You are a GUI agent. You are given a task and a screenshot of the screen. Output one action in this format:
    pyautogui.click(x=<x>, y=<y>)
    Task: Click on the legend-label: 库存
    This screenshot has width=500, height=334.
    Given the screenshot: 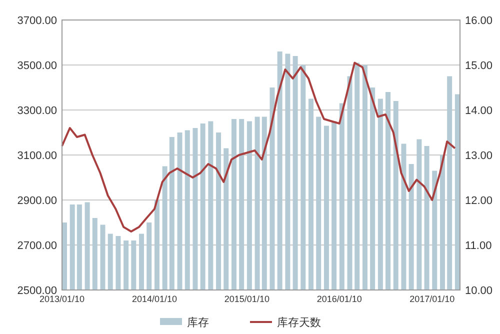 What is the action you would take?
    pyautogui.click(x=198, y=322)
    